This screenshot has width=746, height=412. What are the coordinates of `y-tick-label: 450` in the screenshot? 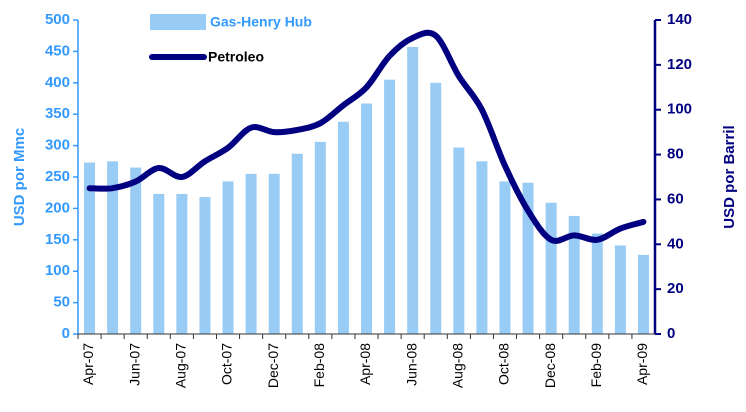 It's located at (57, 50).